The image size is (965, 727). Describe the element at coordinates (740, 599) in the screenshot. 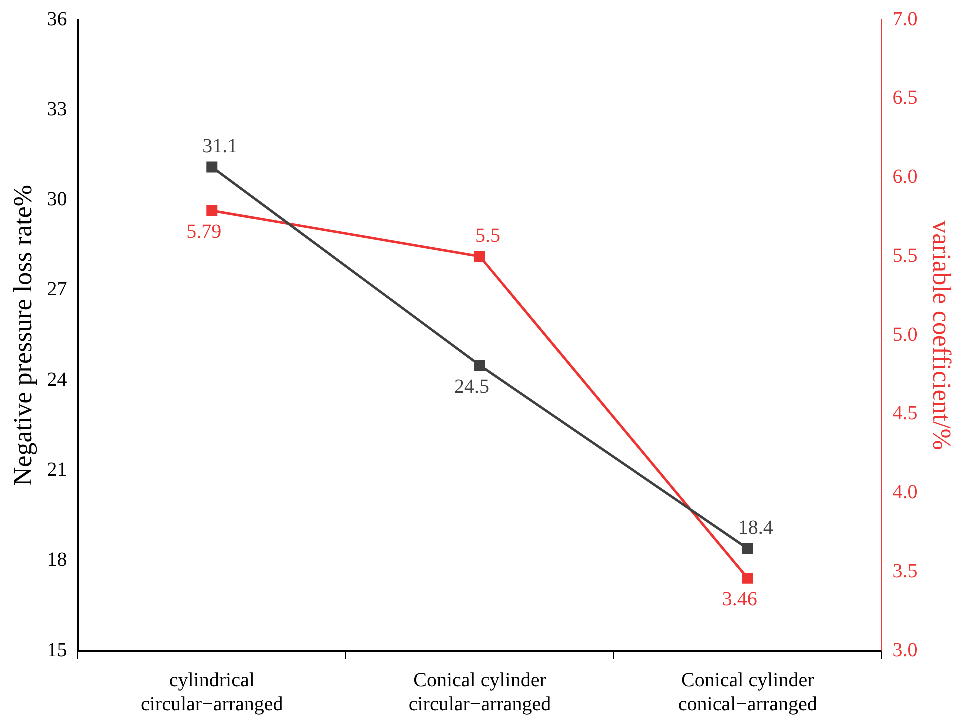

I see `data-label: 3.46` at that location.